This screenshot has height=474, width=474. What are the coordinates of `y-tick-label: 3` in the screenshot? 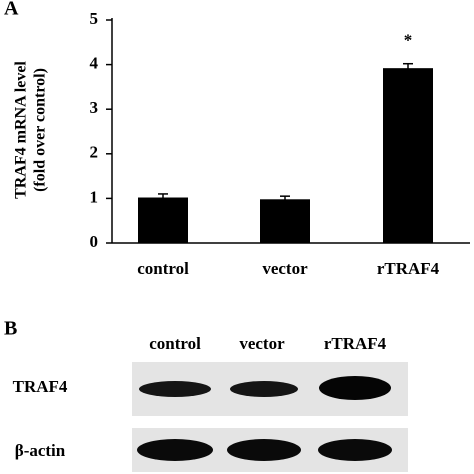 It's located at (94, 107).